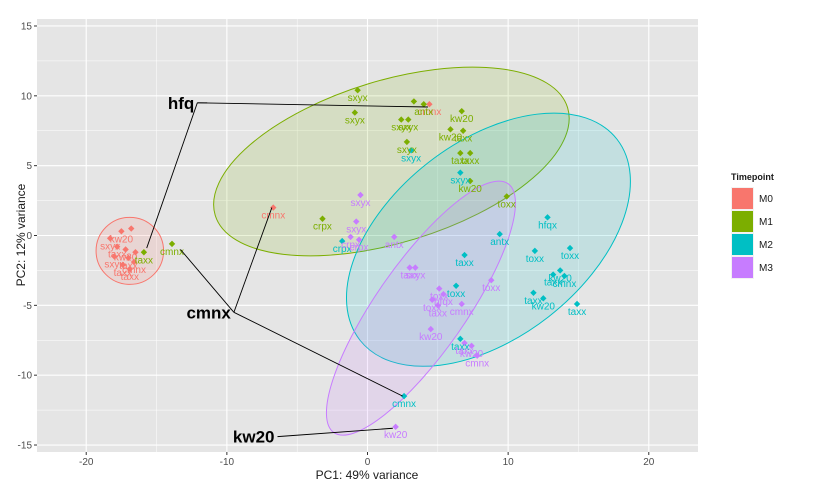  I want to click on y-tick-label: 5, so click(29, 166).